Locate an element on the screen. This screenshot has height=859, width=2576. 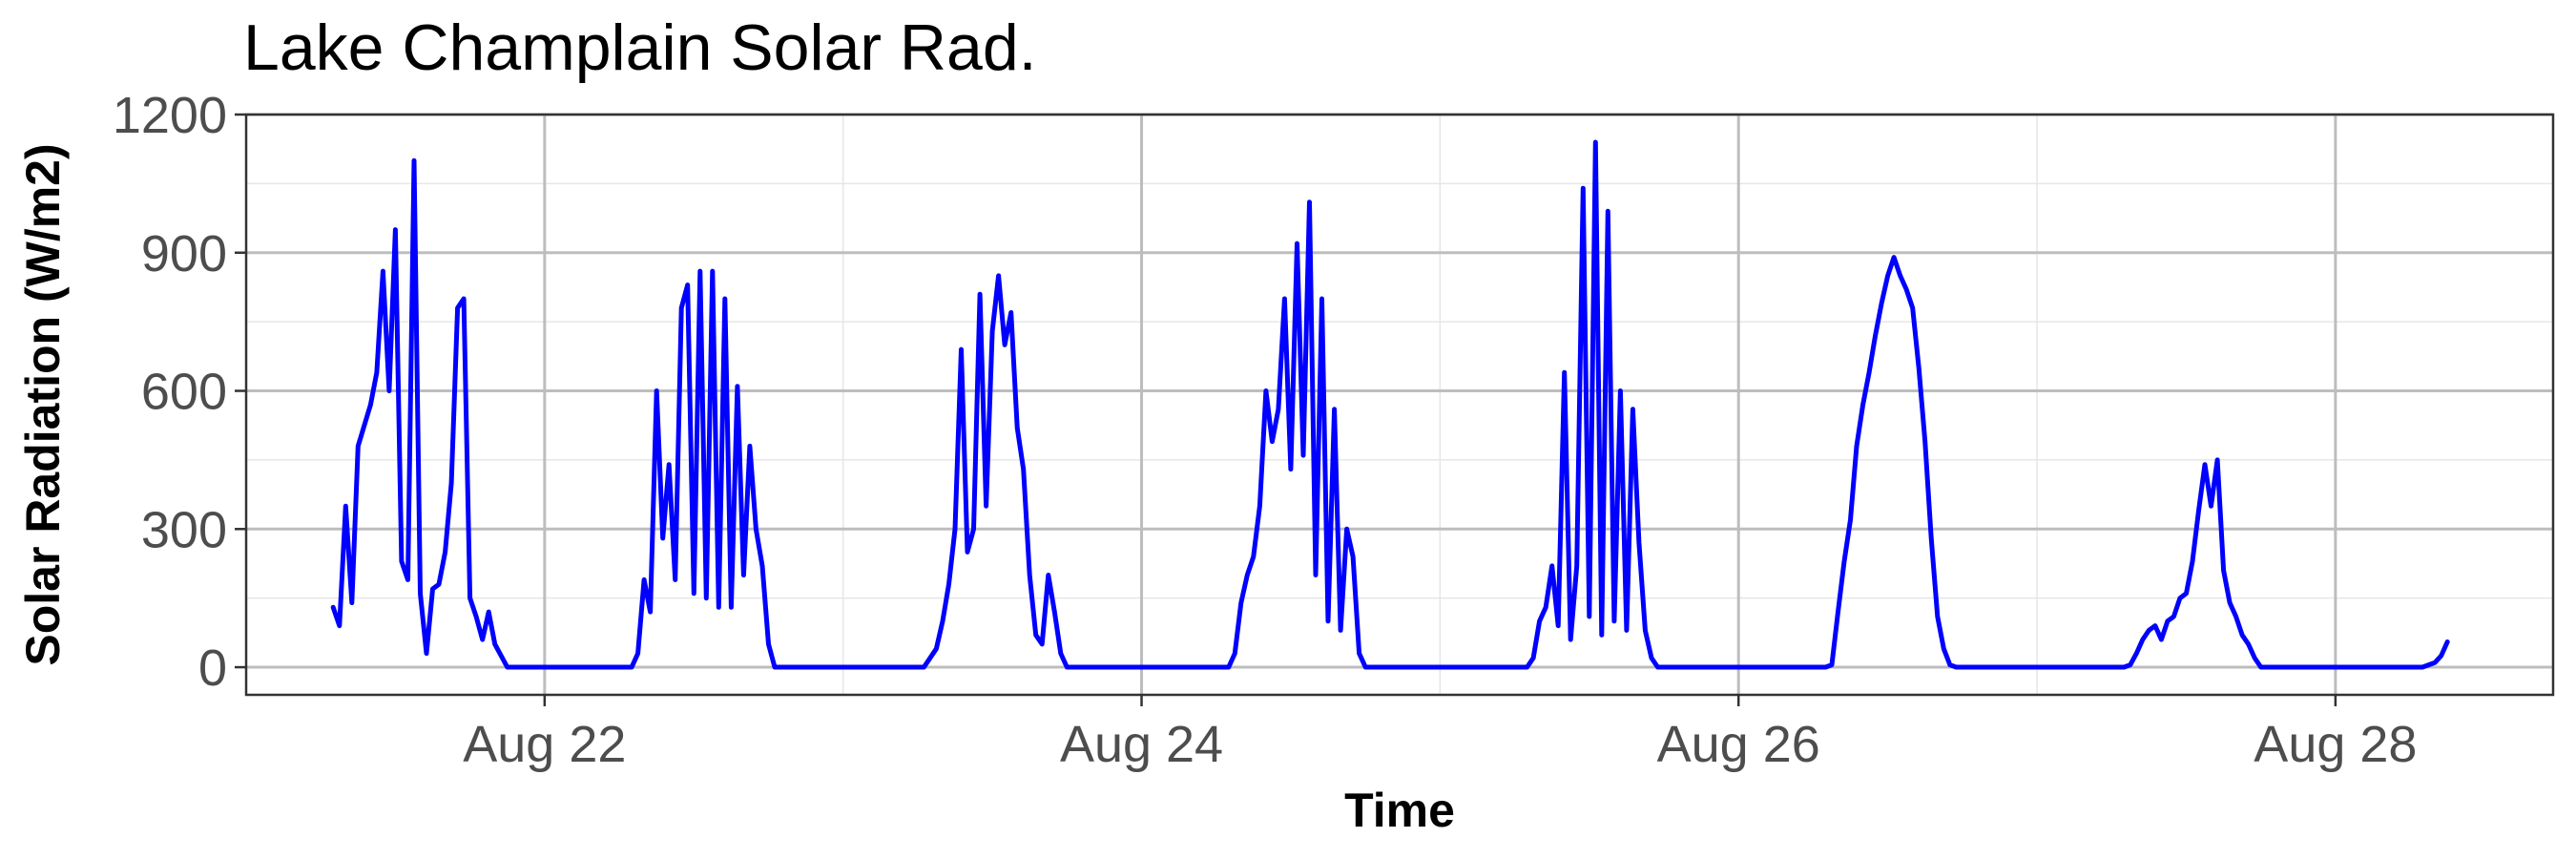
x-axis: Aug 22 Aug 24 Aug 26 Aug 28 is located at coordinates (1440, 734).